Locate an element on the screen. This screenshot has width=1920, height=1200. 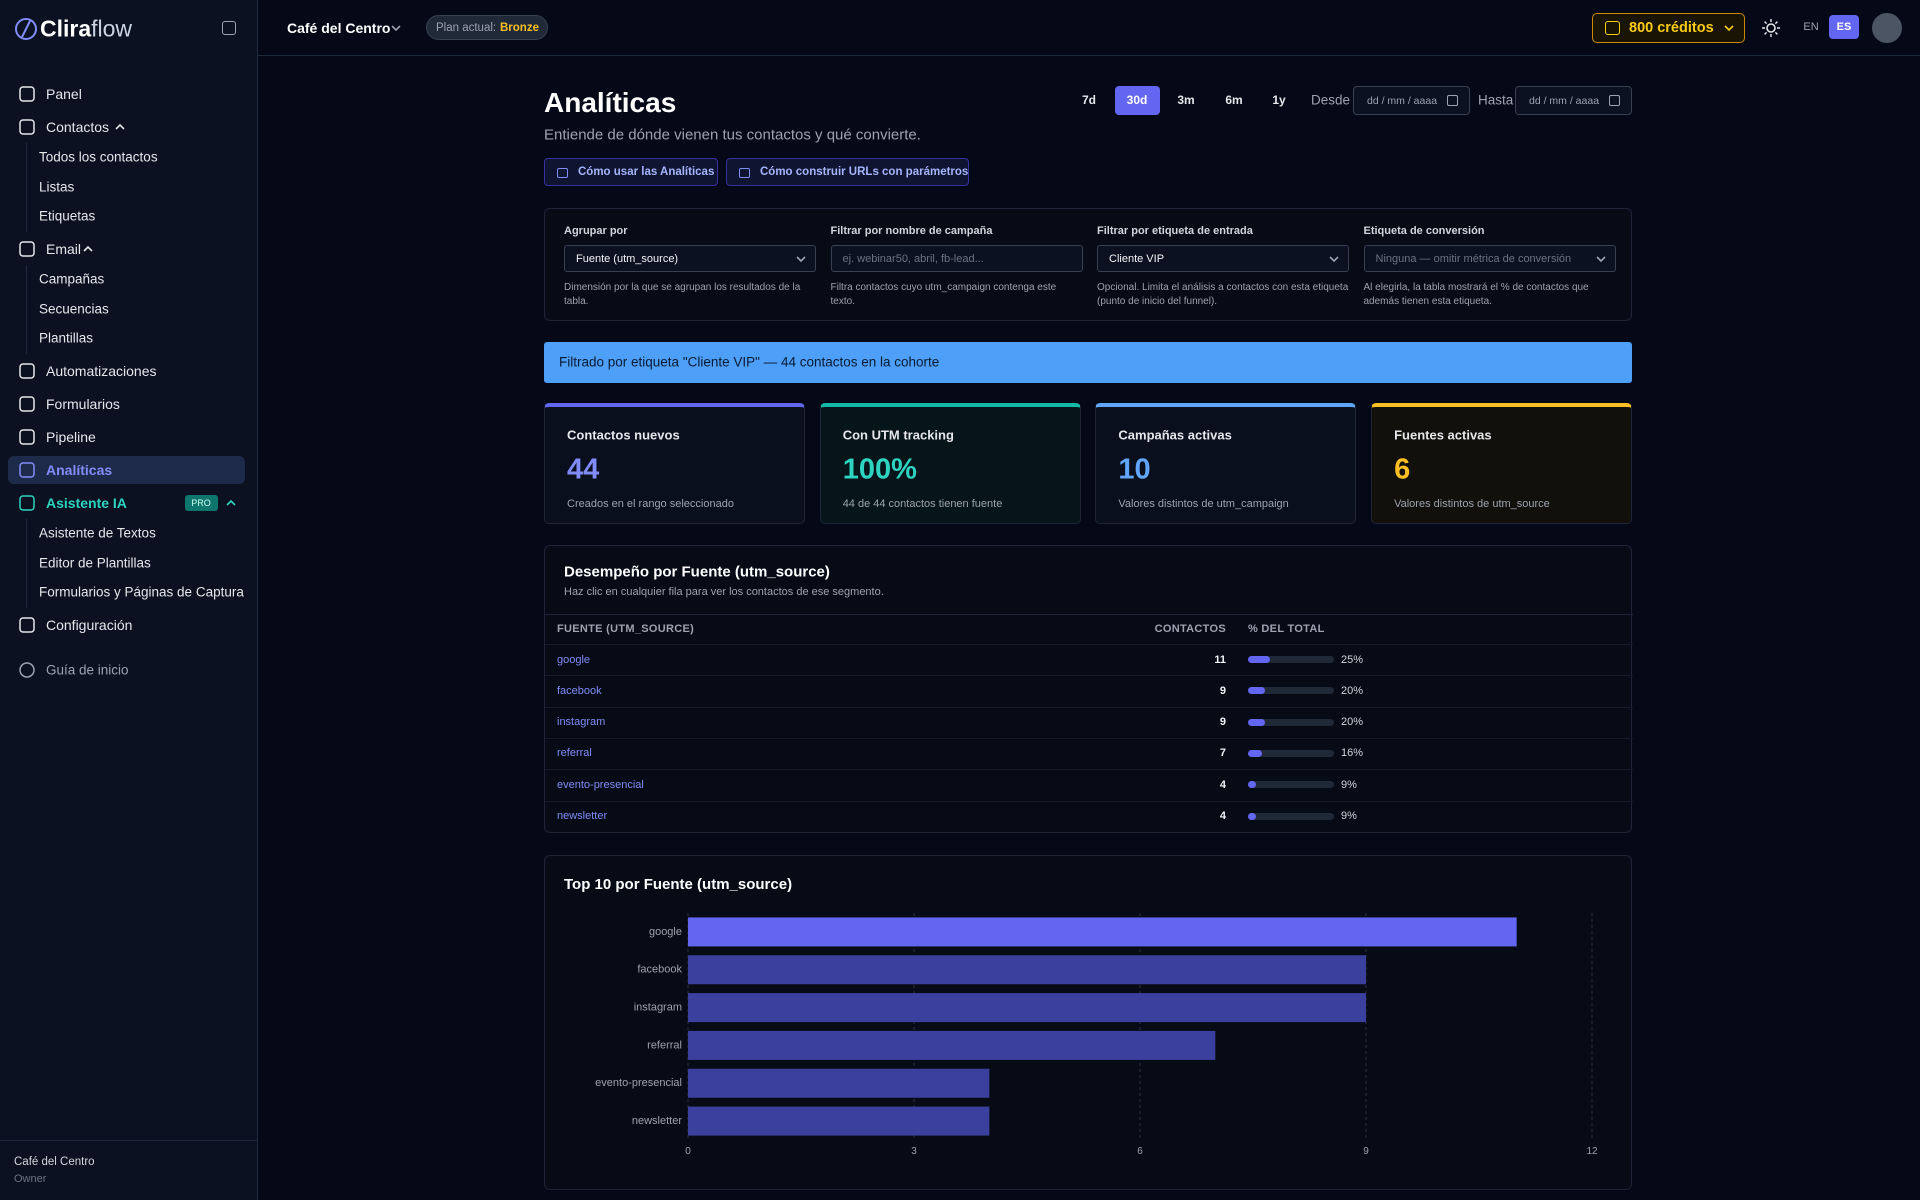
column-header: CONTACTOS is located at coordinates (1190, 629).